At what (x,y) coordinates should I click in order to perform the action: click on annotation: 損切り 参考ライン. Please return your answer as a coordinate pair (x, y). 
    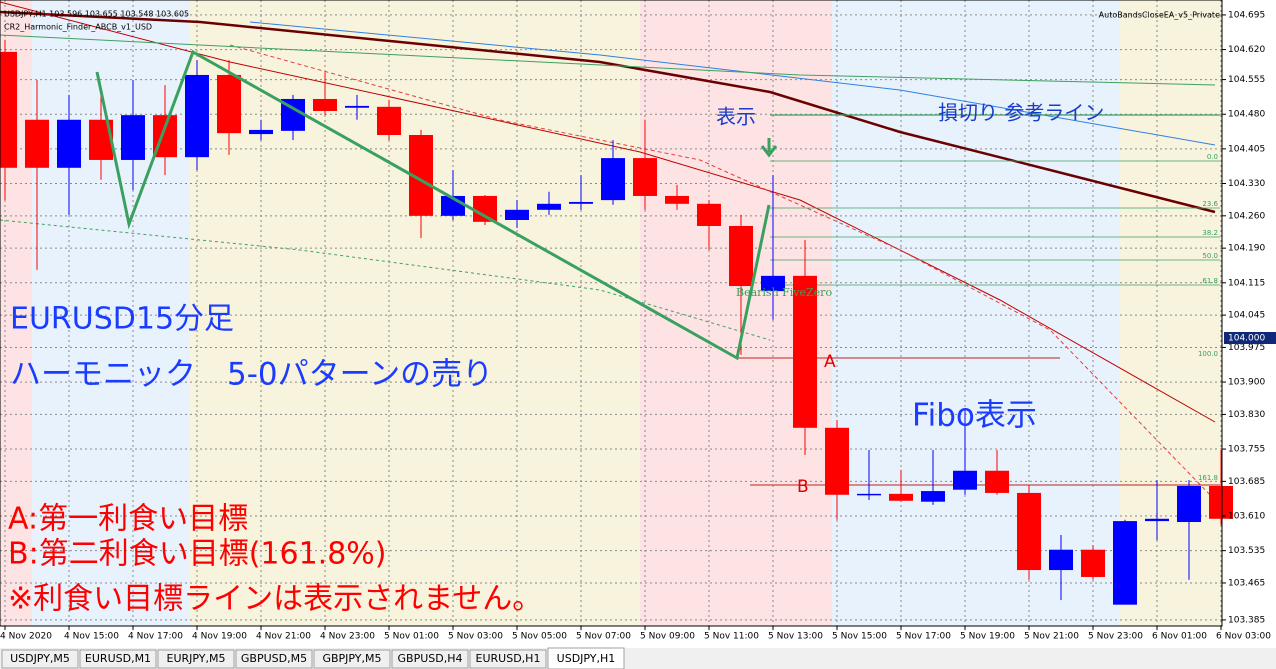
    Looking at the image, I should click on (1021, 113).